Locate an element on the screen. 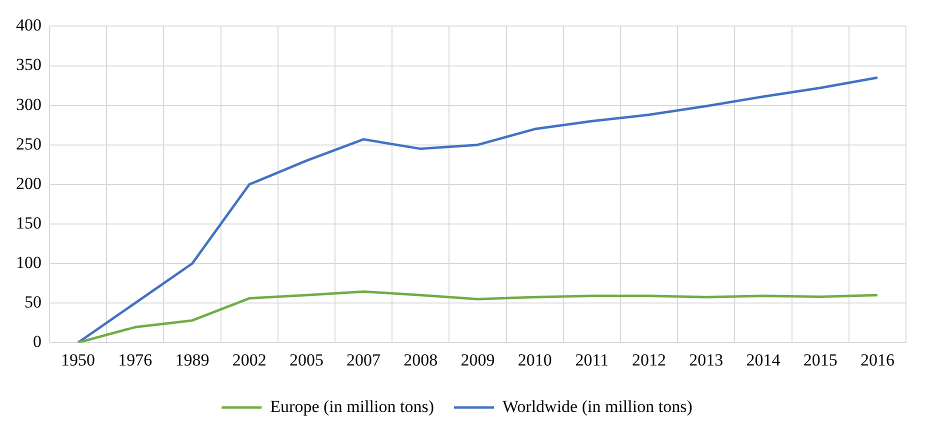 This screenshot has height=434, width=928. x-tick-label: 2010 is located at coordinates (535, 360).